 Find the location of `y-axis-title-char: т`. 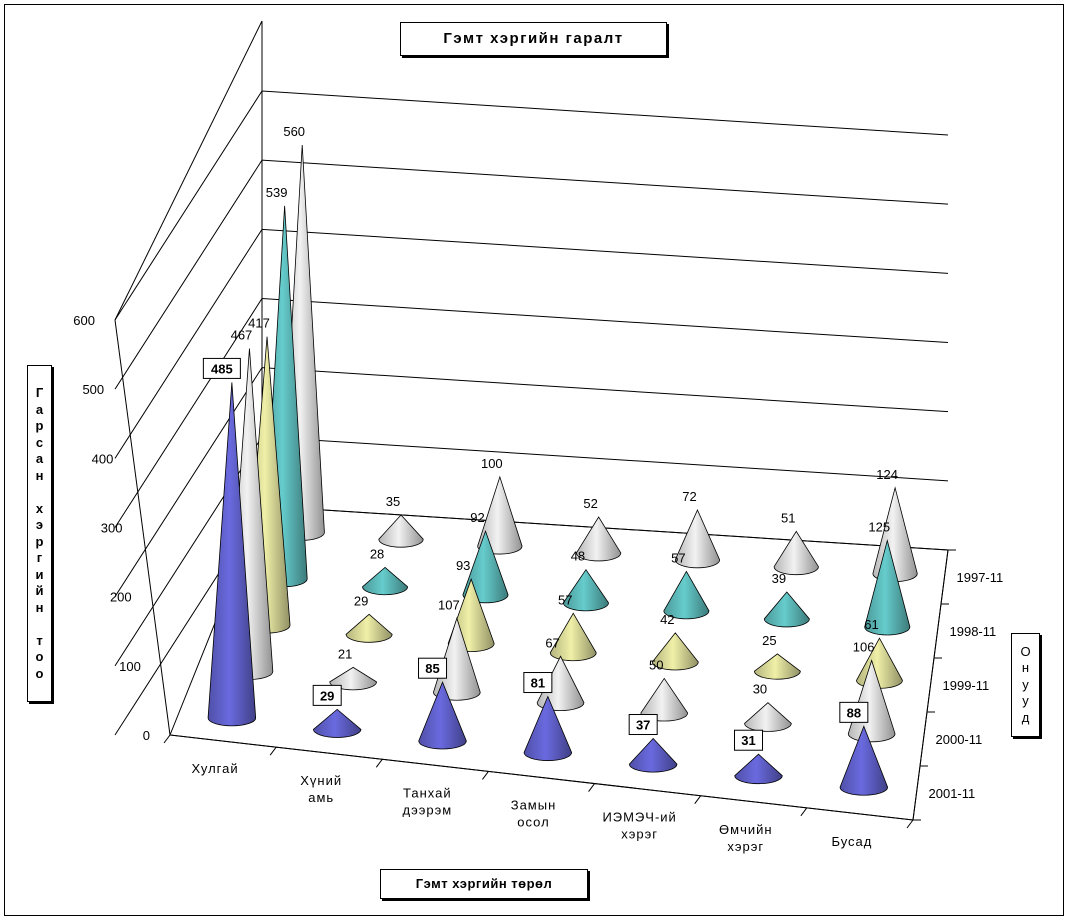

y-axis-title-char: т is located at coordinates (39, 640).